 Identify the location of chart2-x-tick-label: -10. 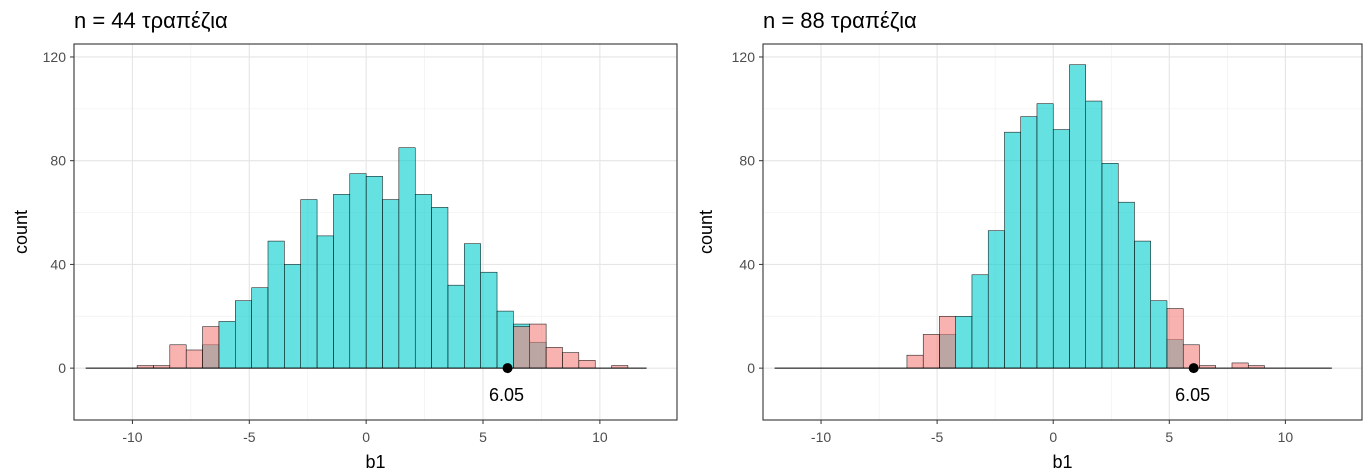
(821, 437).